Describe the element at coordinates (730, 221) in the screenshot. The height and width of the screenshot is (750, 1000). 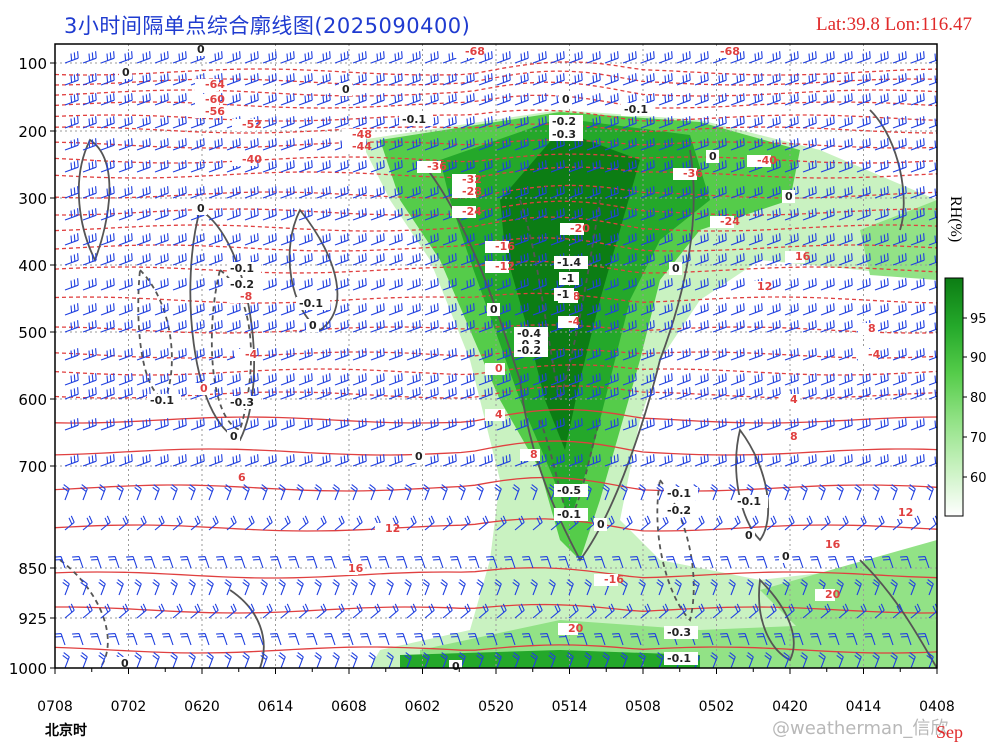
I see `temperature-label: -24` at that location.